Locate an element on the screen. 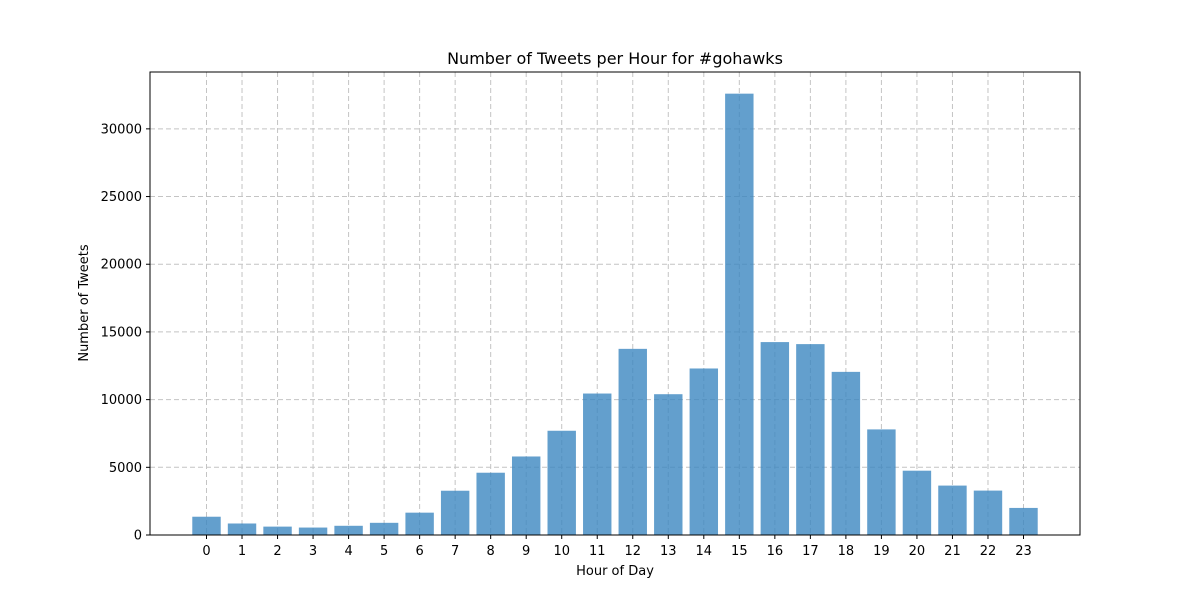 This screenshot has width=1200, height=600. x-tick-label: 5 is located at coordinates (384, 551).